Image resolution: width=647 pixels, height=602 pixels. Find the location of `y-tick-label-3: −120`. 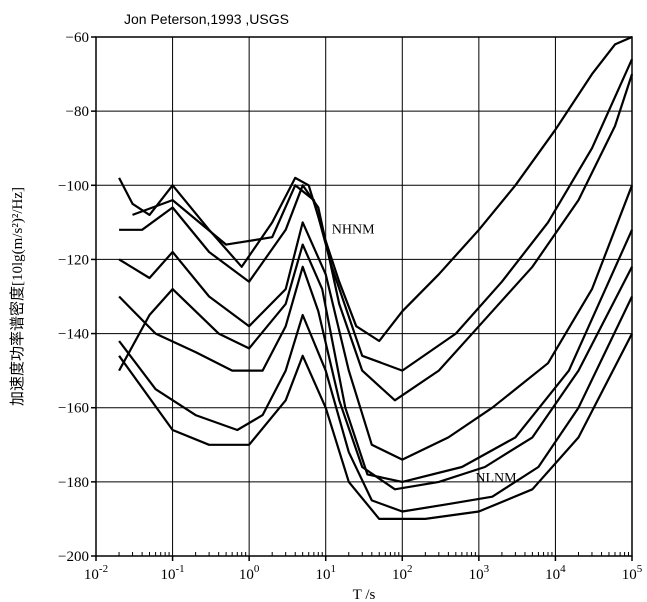

y-tick-label-3: −120 is located at coordinates (73, 260).